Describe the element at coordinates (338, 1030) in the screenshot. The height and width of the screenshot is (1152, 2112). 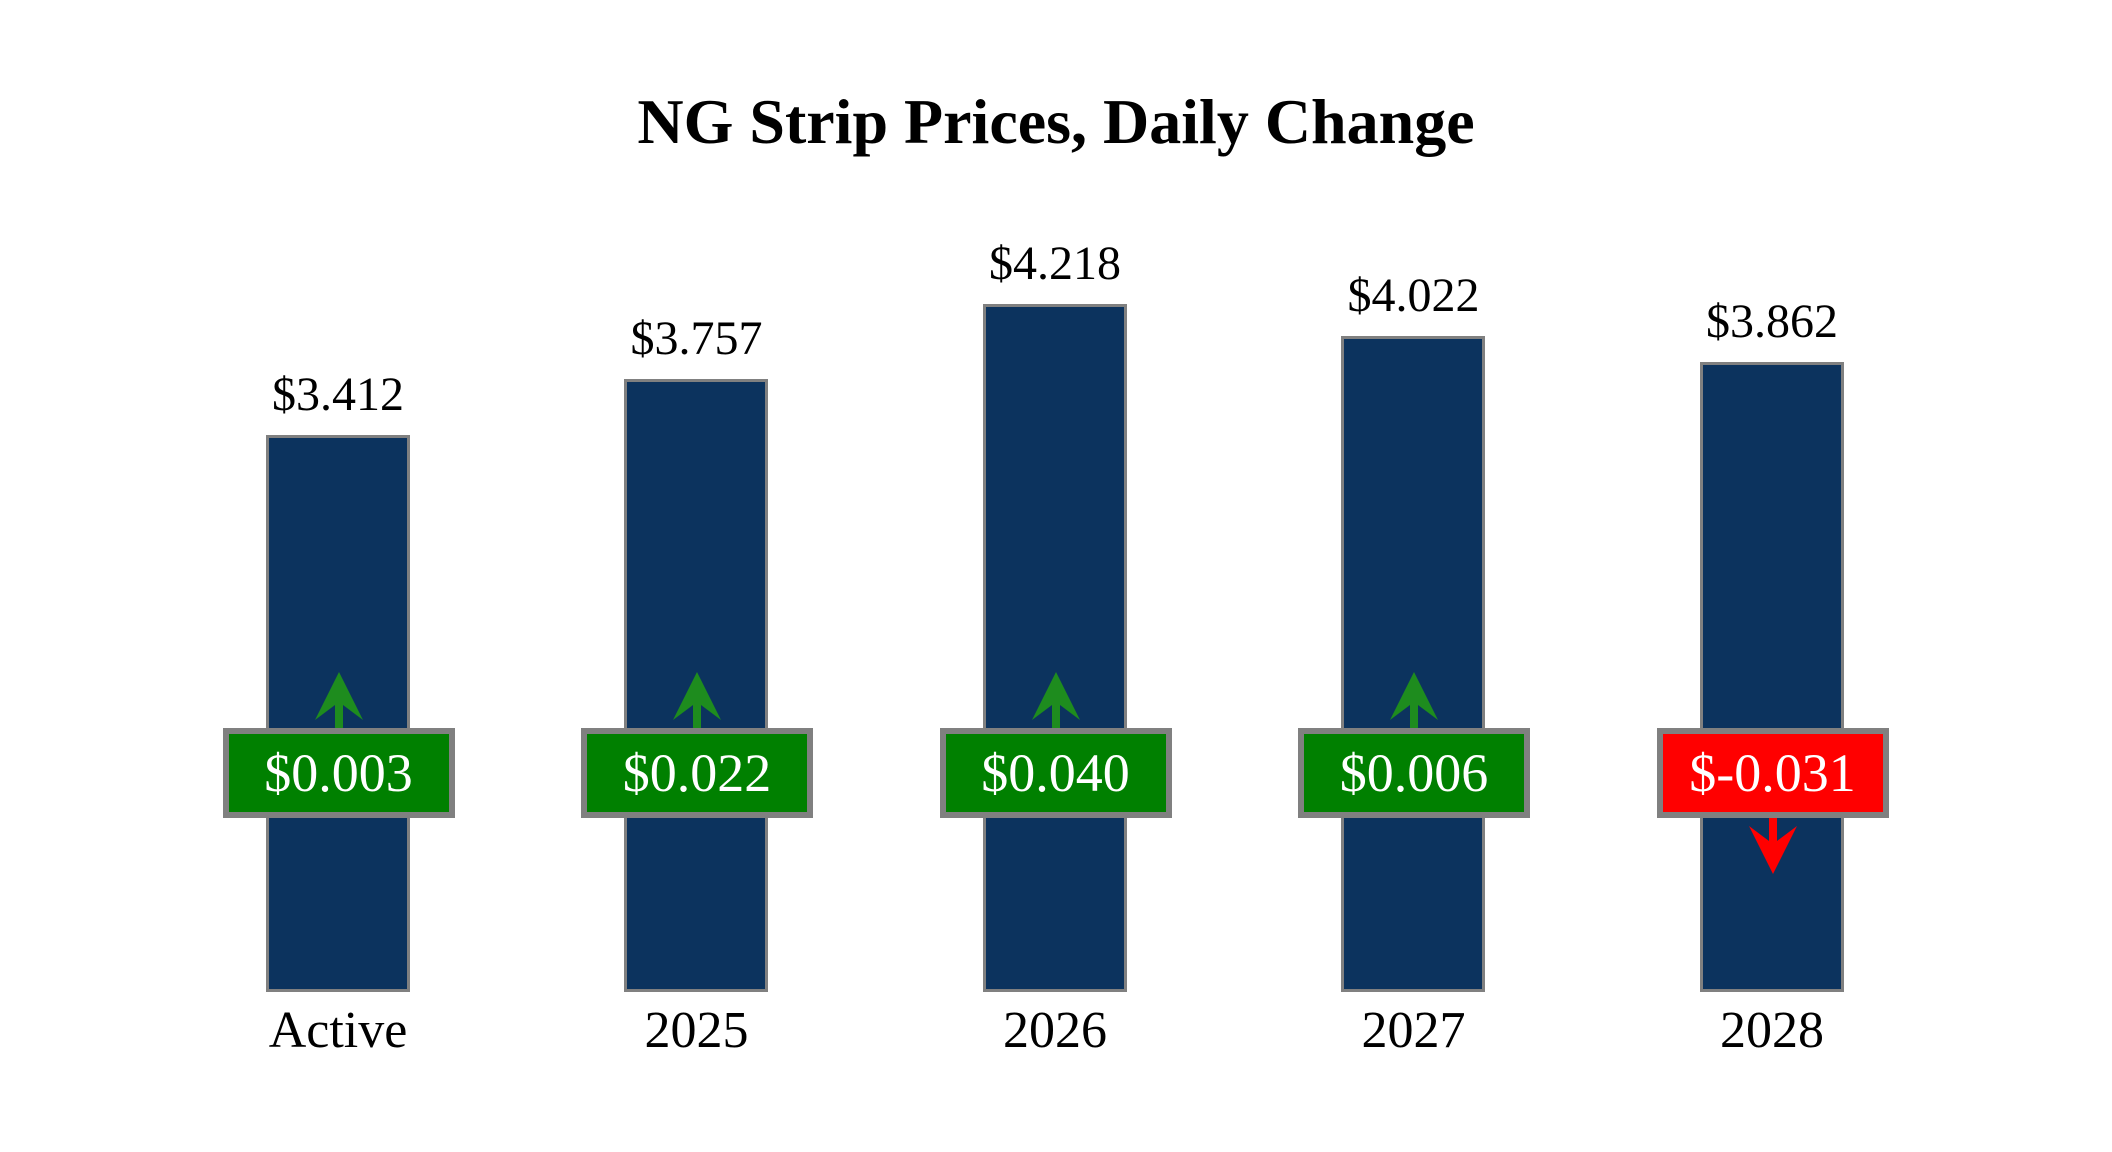
I see `category-label: Active` at that location.